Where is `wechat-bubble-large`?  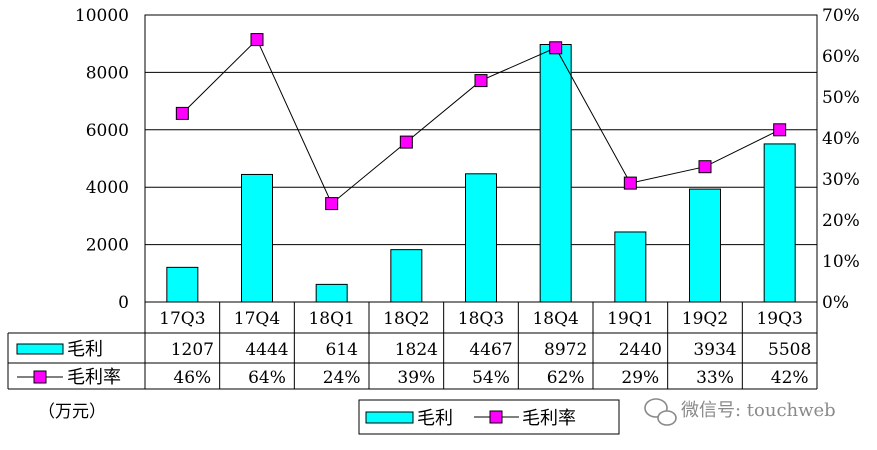 wechat-bubble-large is located at coordinates (656, 408).